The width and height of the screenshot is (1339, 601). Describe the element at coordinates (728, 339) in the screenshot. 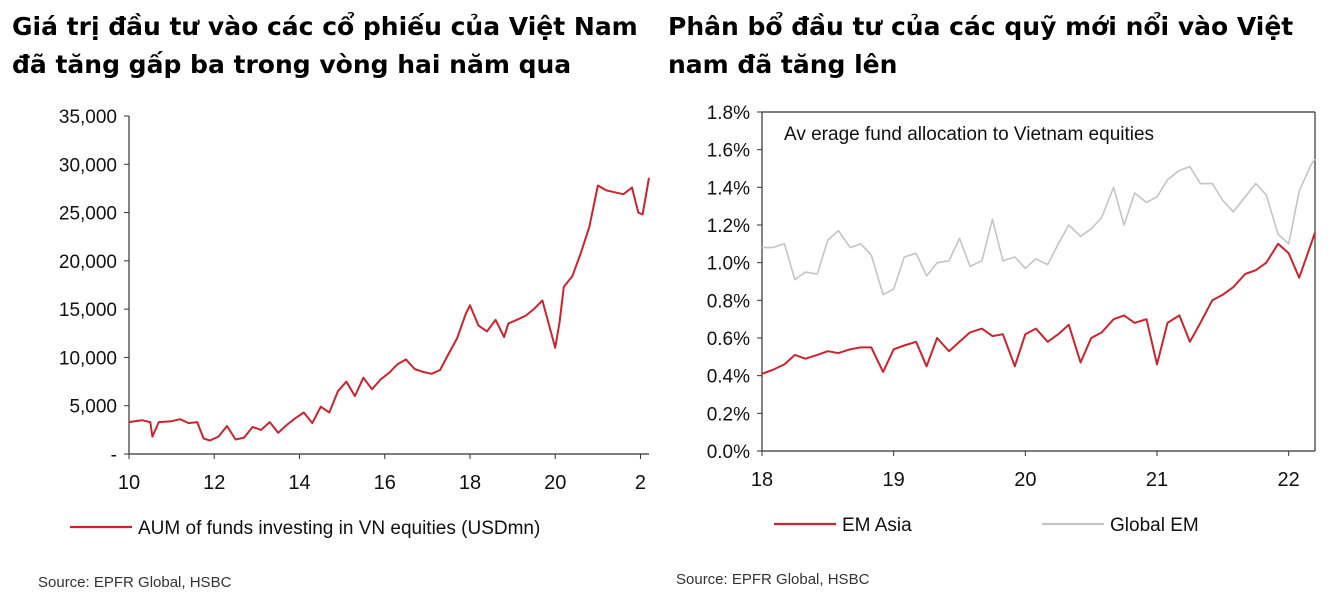

I see `y-tick-label: 0.6%` at that location.